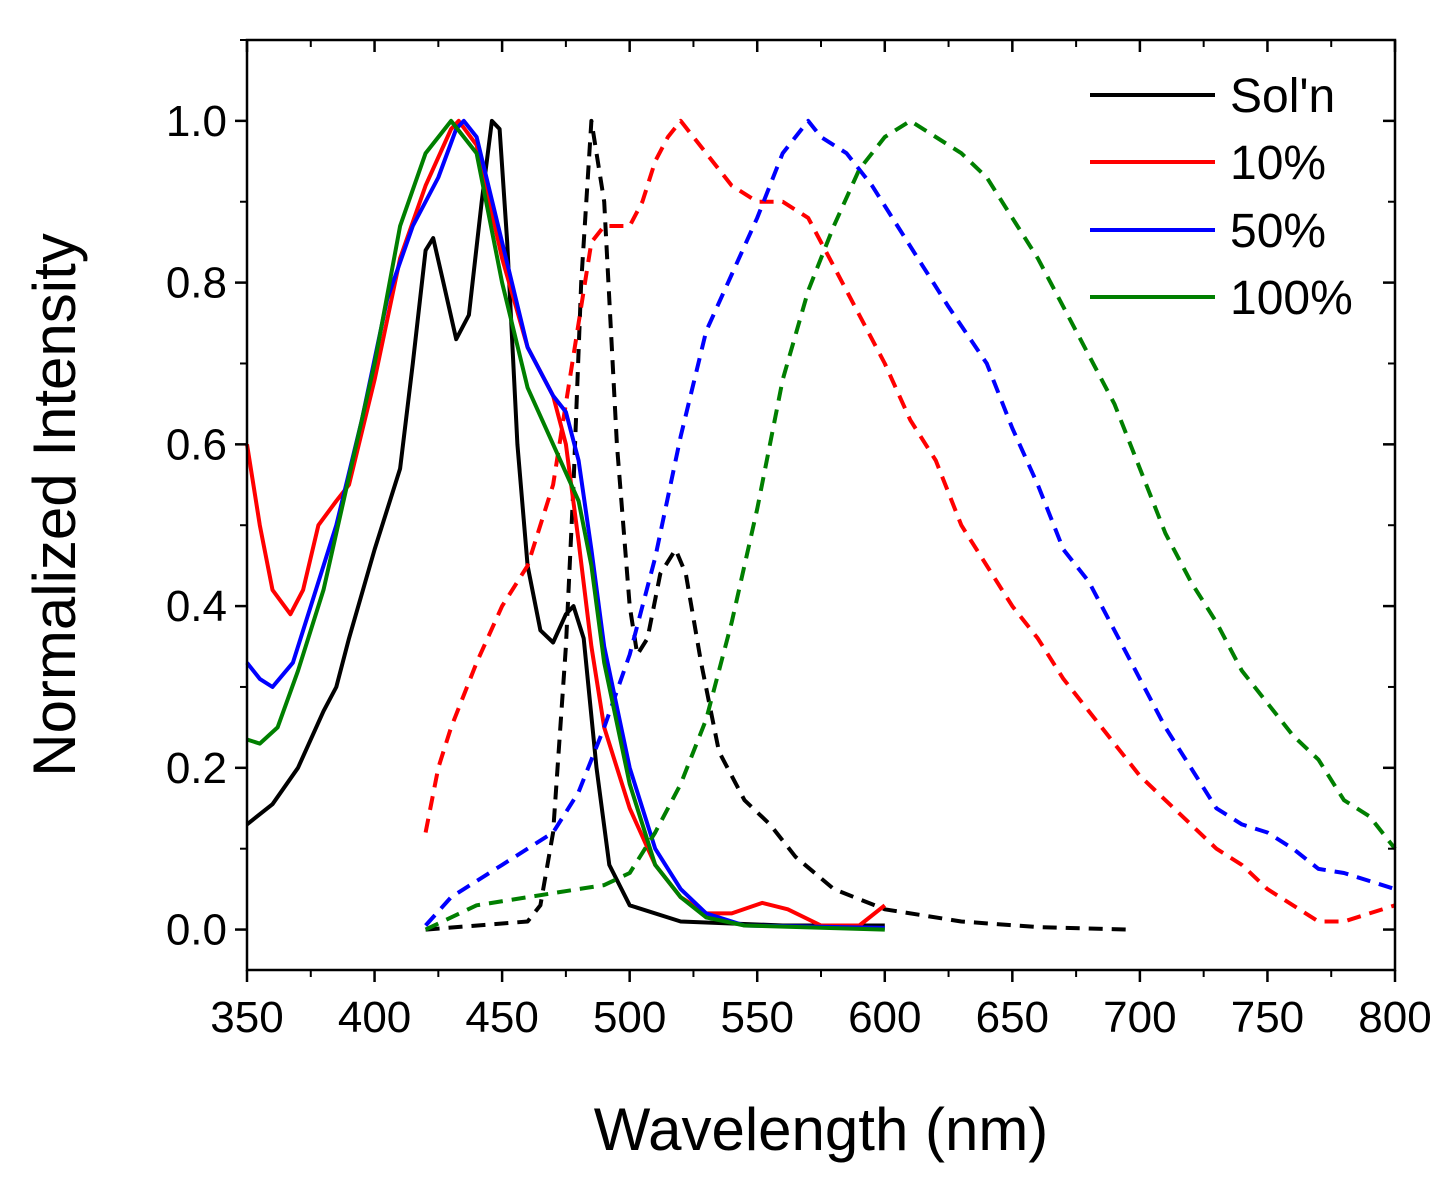 This screenshot has width=1454, height=1184. Describe the element at coordinates (501, 1017) in the screenshot. I see `x-tick-label: 450` at that location.